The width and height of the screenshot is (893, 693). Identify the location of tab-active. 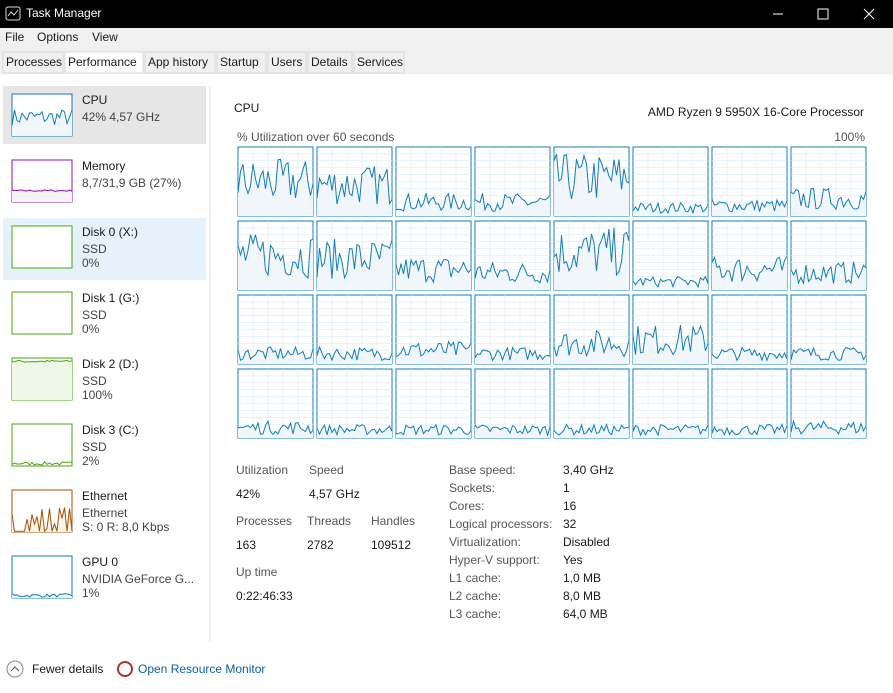
(104, 62).